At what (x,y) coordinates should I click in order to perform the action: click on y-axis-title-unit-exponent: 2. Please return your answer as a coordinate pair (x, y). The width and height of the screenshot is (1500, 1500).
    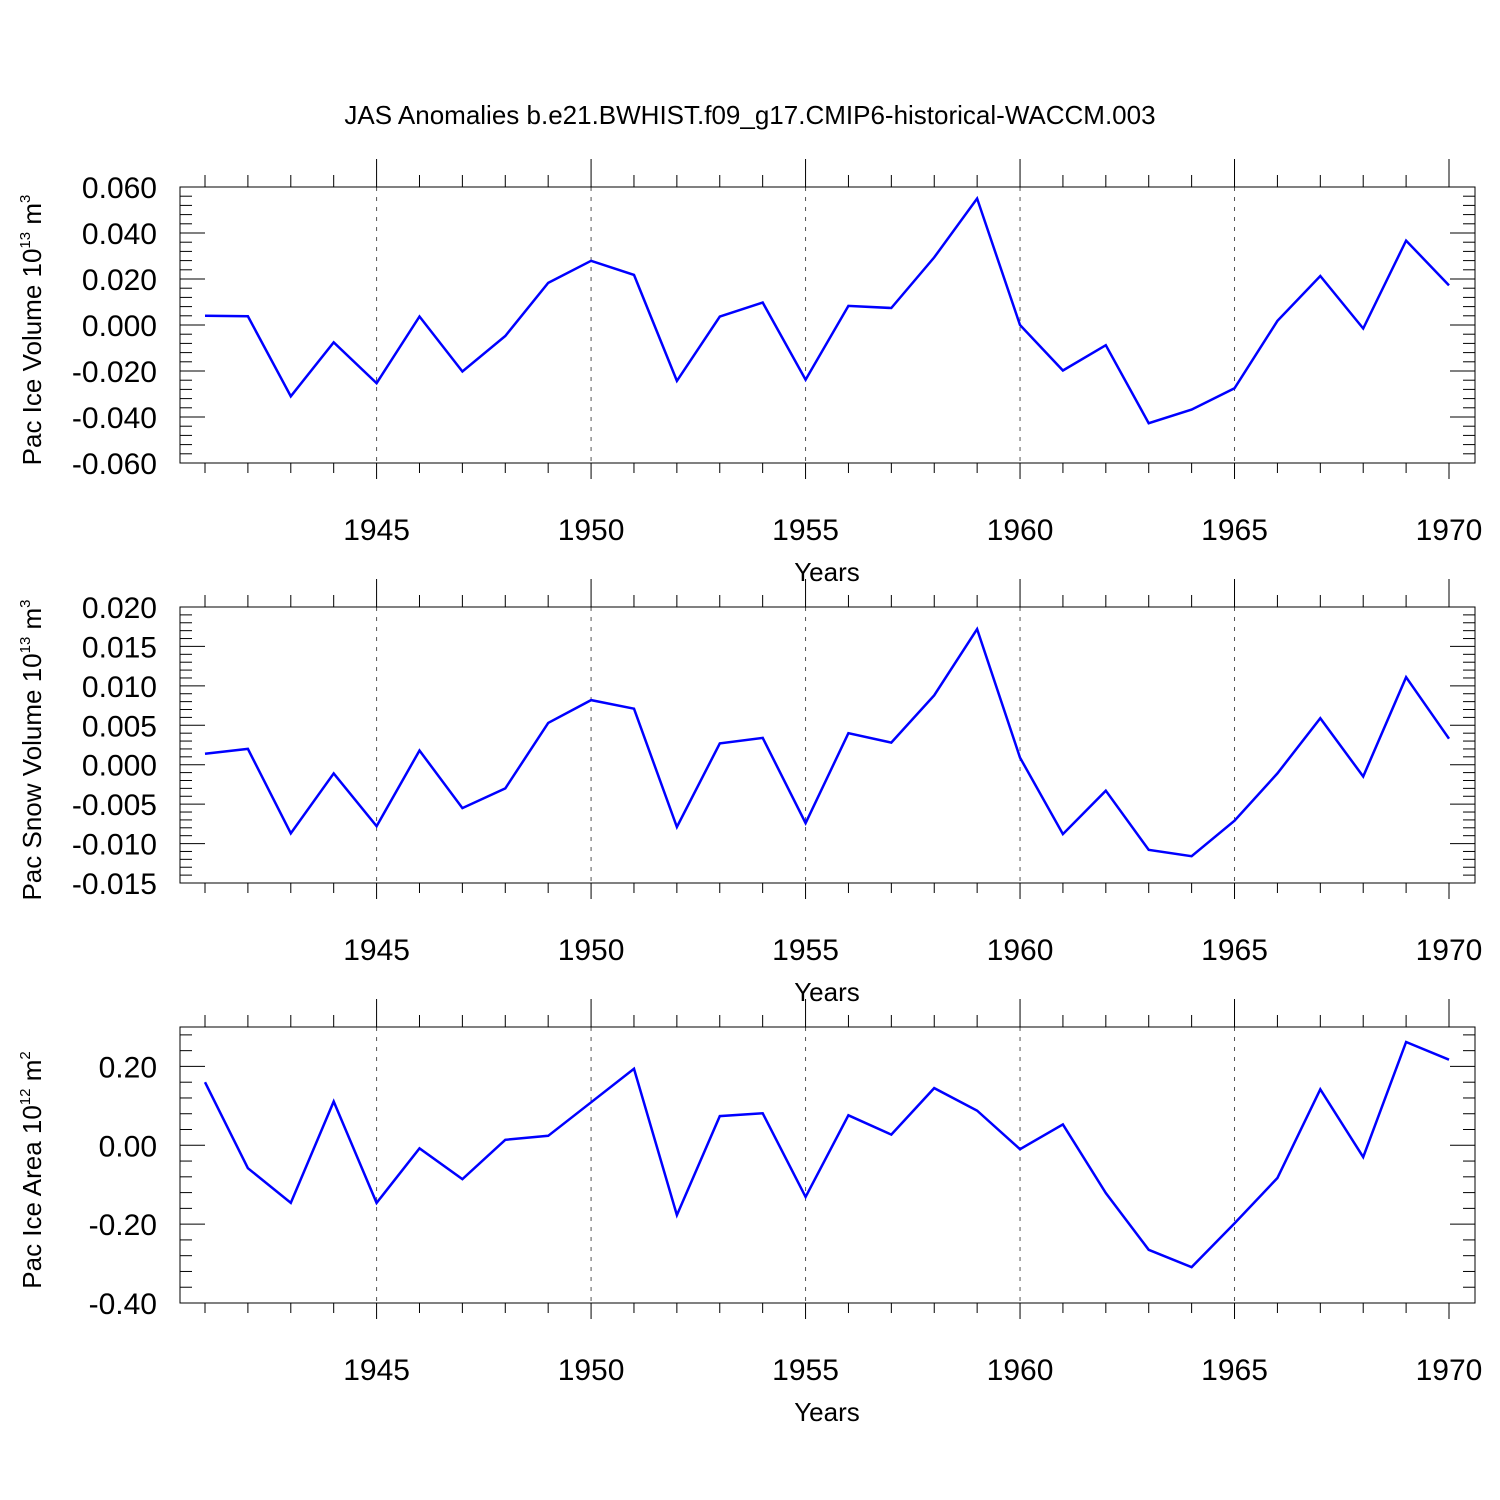
    Looking at the image, I should click on (25, 1055).